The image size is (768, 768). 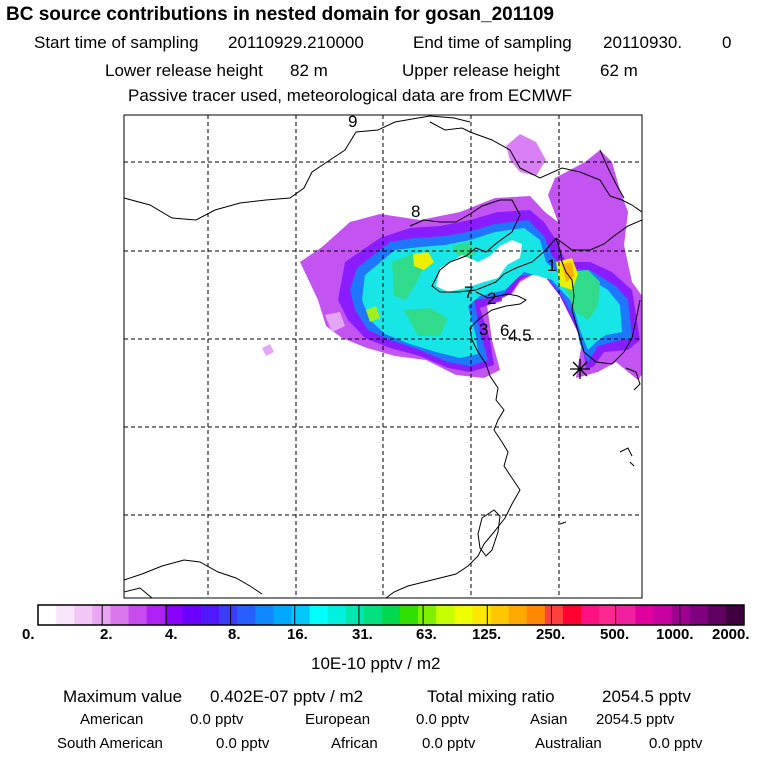 What do you see at coordinates (676, 743) in the screenshot?
I see `australian-value: 0.0 pptv` at bounding box center [676, 743].